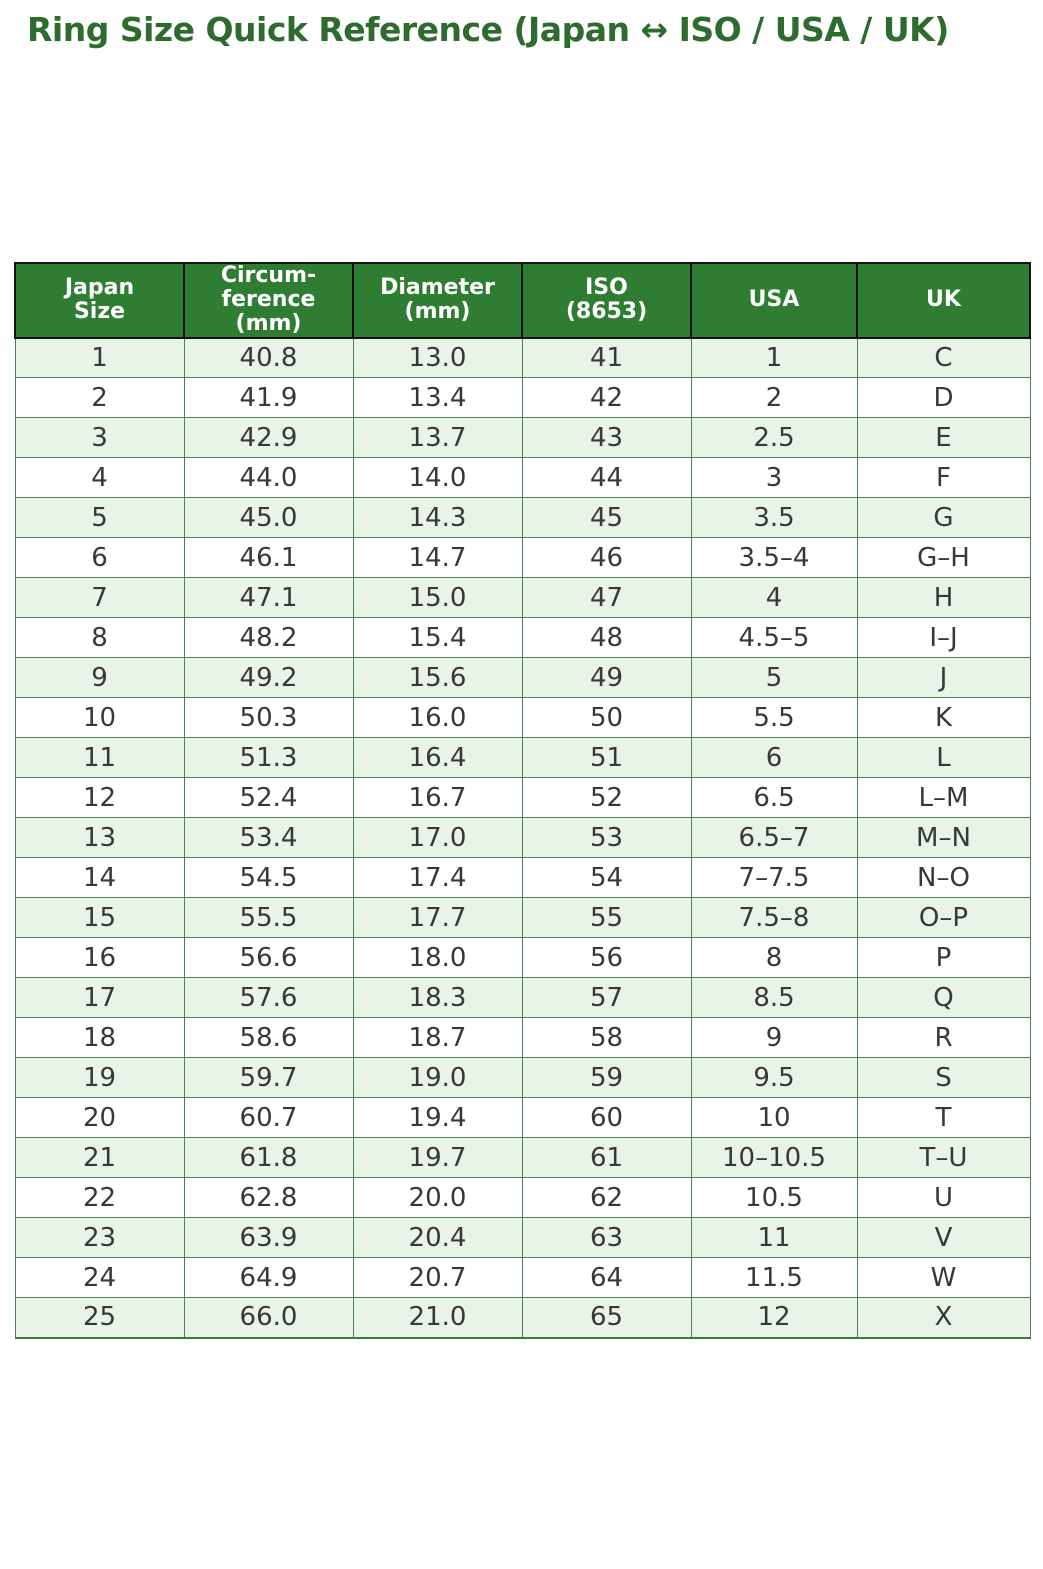  Describe the element at coordinates (268, 958) in the screenshot. I see `cell-circumference: 56.6` at that location.